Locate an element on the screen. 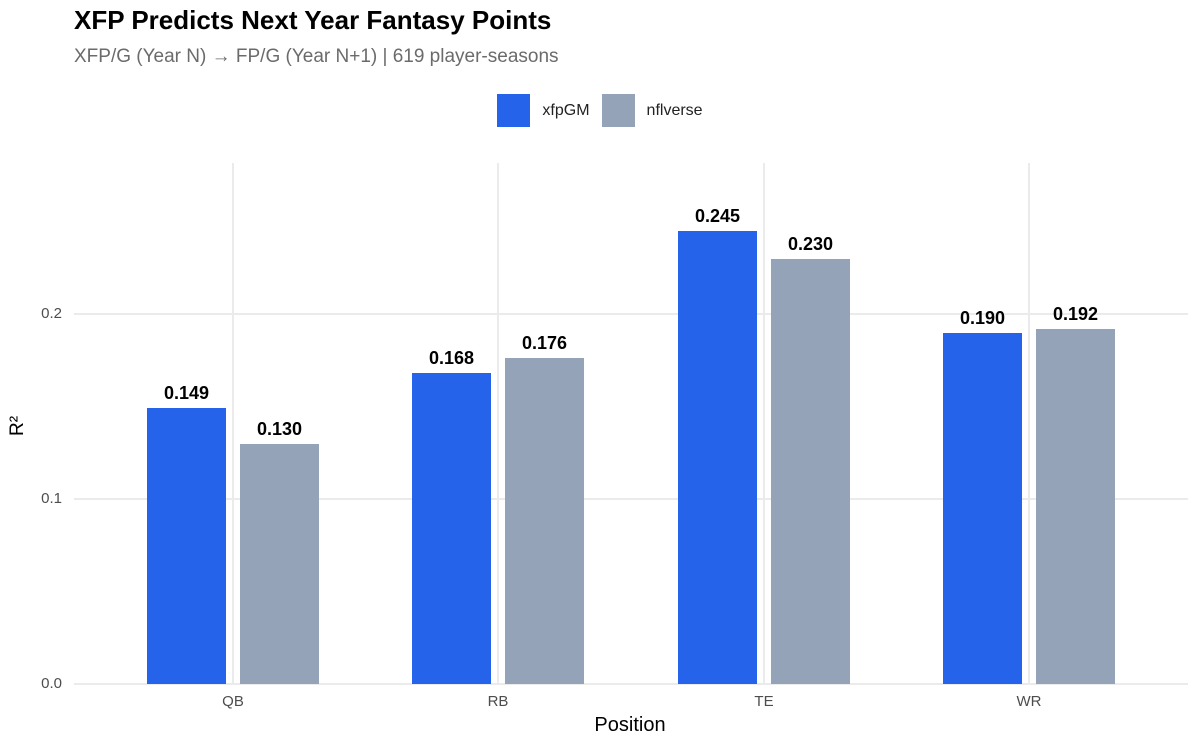  legend-item-nflverse: nflverse is located at coordinates (652, 110).